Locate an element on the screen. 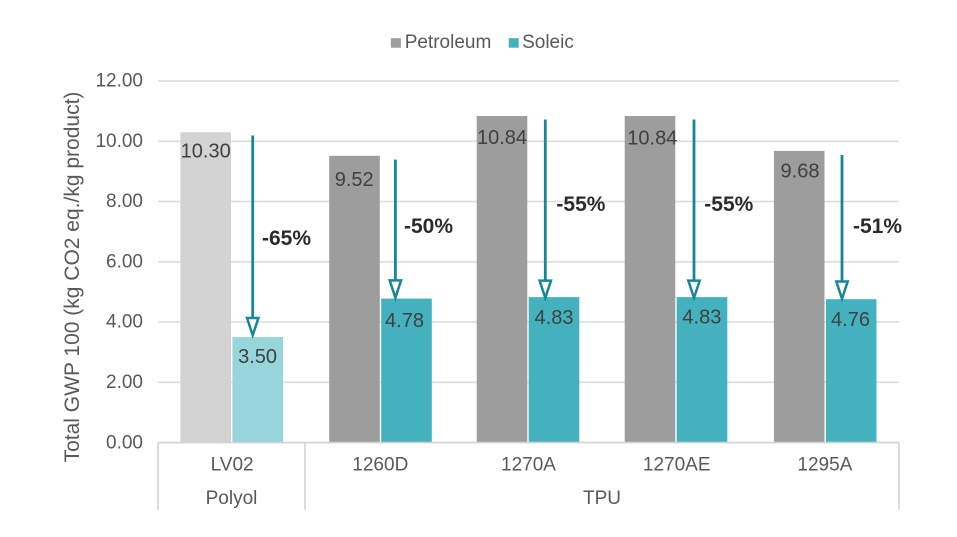 Image resolution: width=957 pixels, height=537 pixels. svg-text: -65% is located at coordinates (286, 238).